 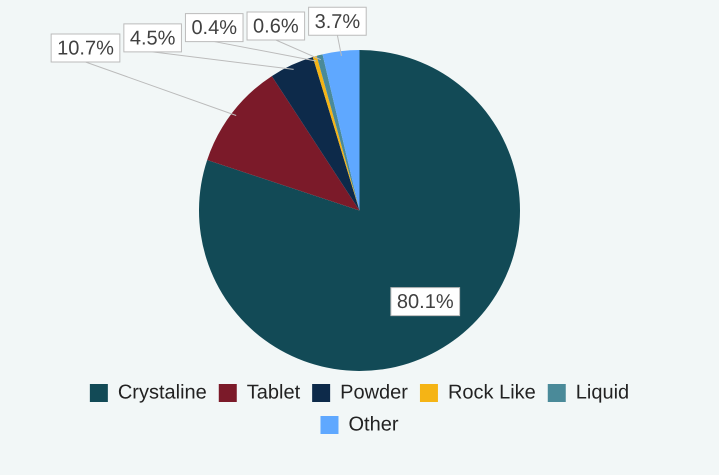 What do you see at coordinates (153, 38) in the screenshot?
I see `data-label: 4.5%` at bounding box center [153, 38].